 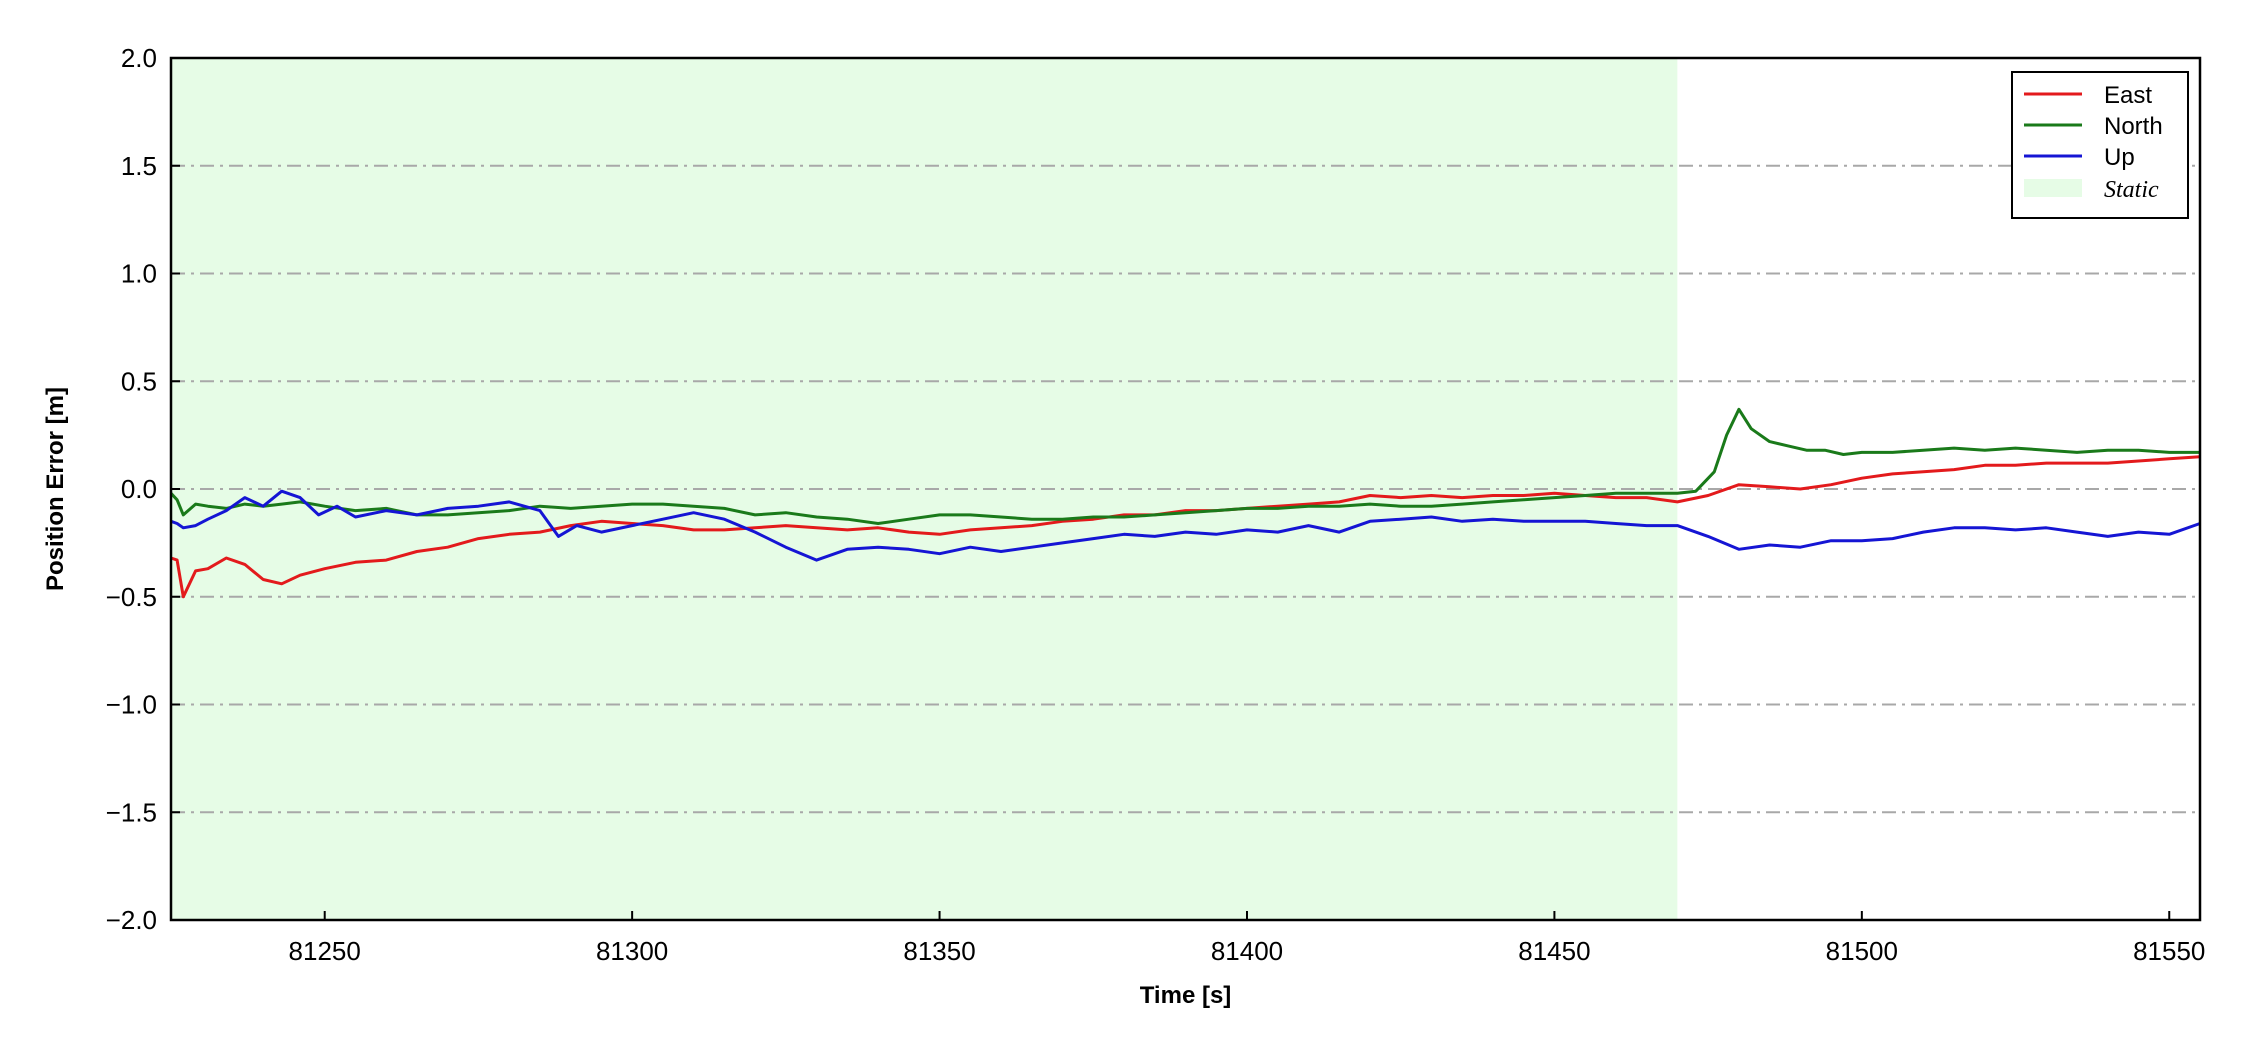 What do you see at coordinates (632, 951) in the screenshot?
I see `x-tick-label: 81300` at bounding box center [632, 951].